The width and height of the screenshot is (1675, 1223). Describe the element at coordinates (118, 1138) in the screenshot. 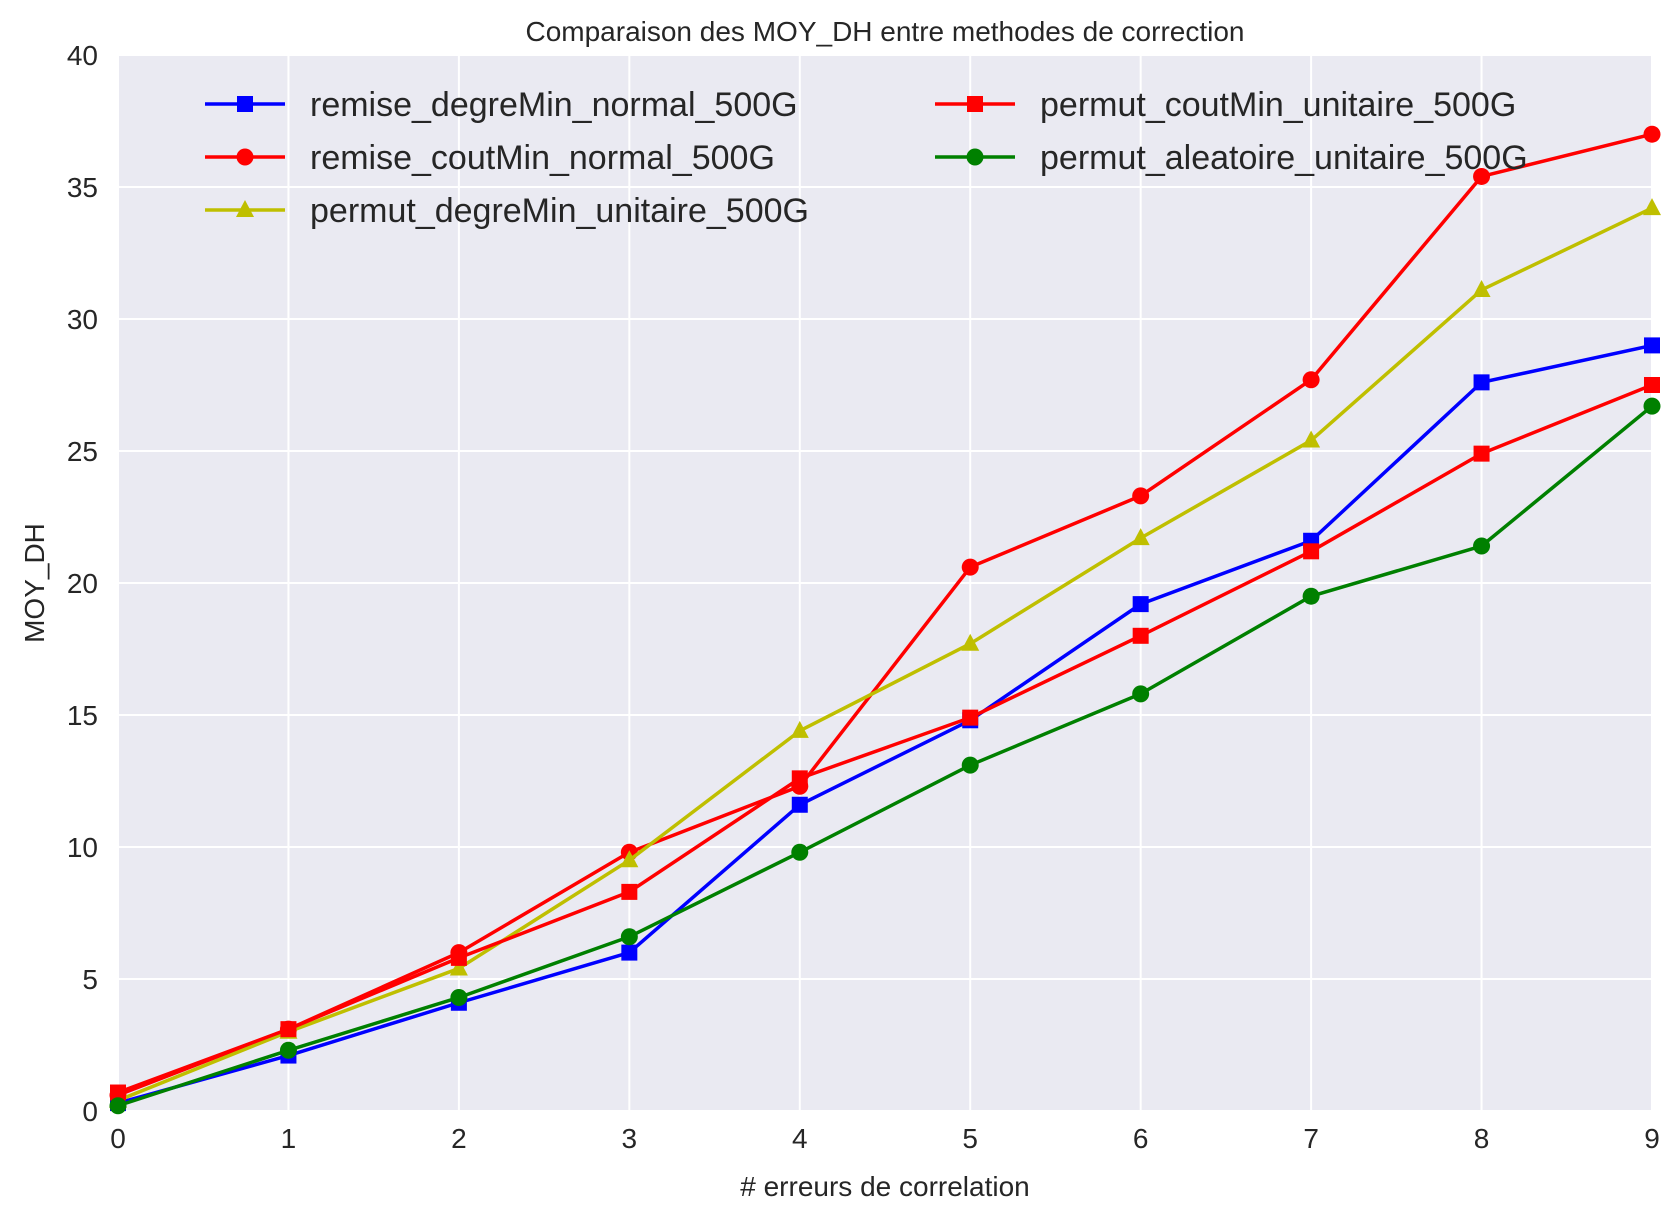

I see `x-tick-label: 0` at that location.